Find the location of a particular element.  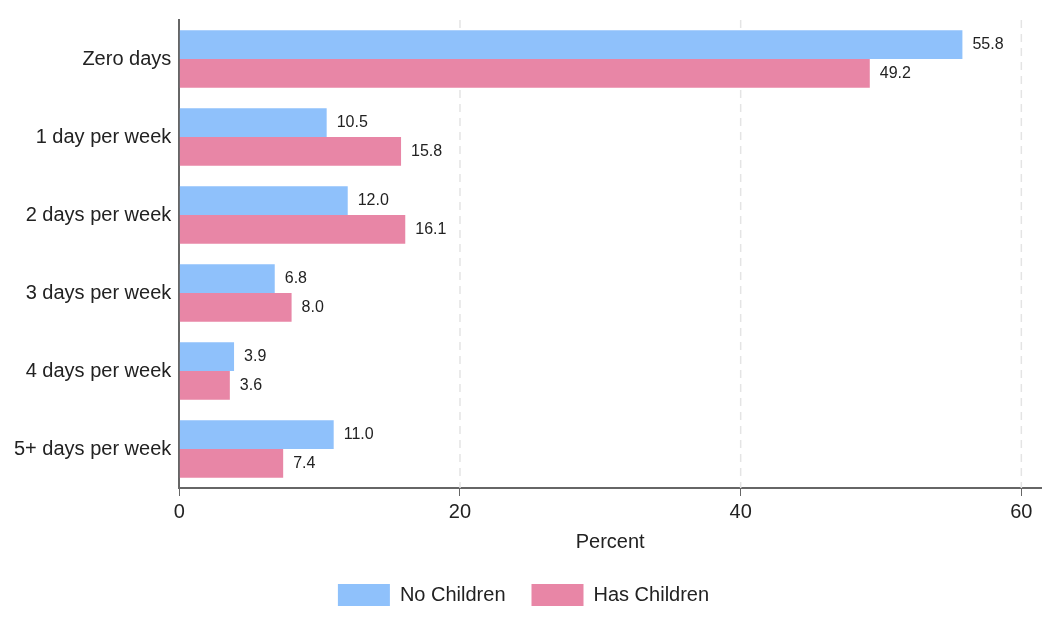

data-label: 15.8 is located at coordinates (427, 150).